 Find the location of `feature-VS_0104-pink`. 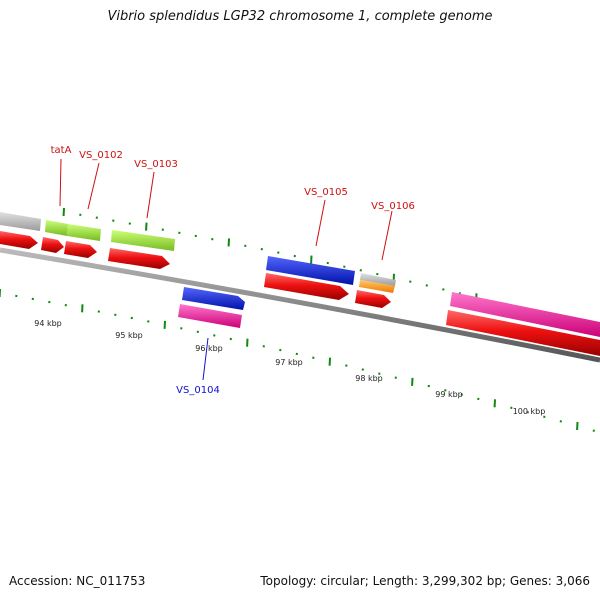

feature-VS_0104-pink is located at coordinates (210, 316).